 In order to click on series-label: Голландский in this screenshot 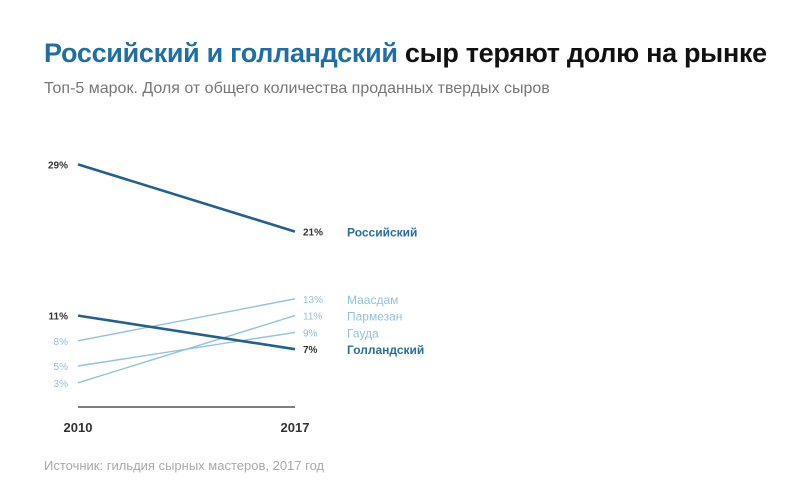, I will do `click(385, 350)`.